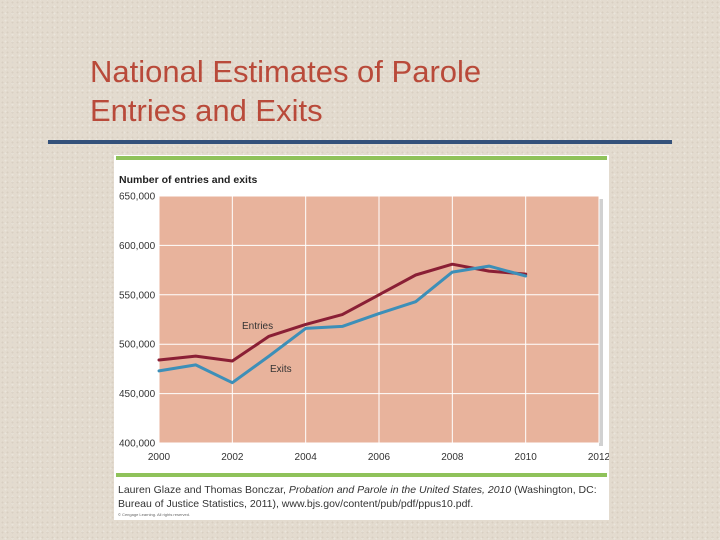  I want to click on y-tick-label: 400,000, so click(137, 444).